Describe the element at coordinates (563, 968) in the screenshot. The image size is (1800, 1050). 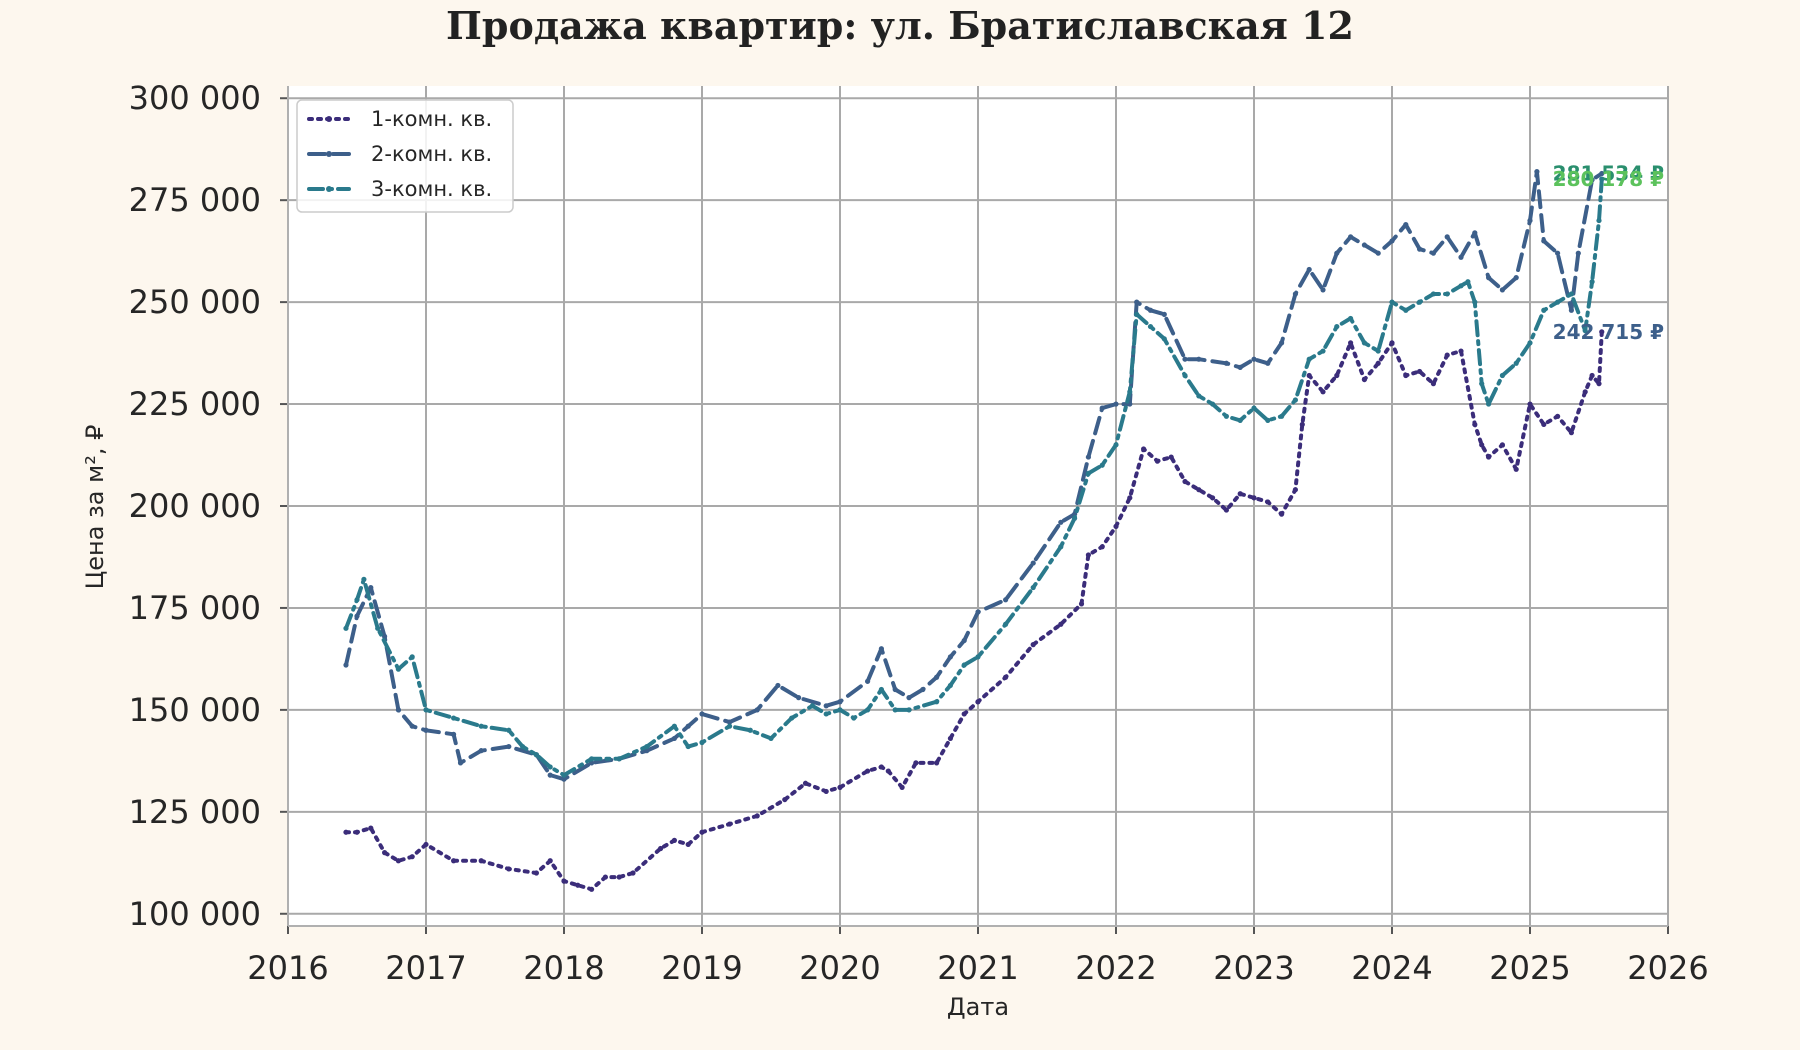
I see `x-tick-label: 2018` at that location.